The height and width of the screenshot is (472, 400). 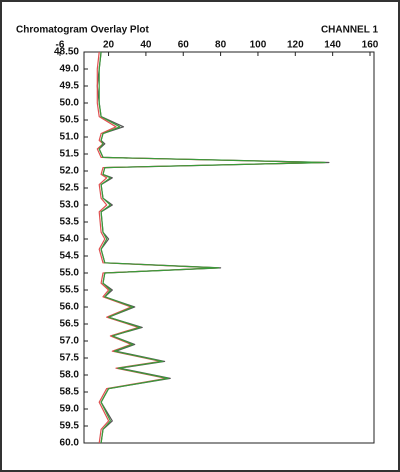 I want to click on x-tick-label: 40, so click(x=146, y=45).